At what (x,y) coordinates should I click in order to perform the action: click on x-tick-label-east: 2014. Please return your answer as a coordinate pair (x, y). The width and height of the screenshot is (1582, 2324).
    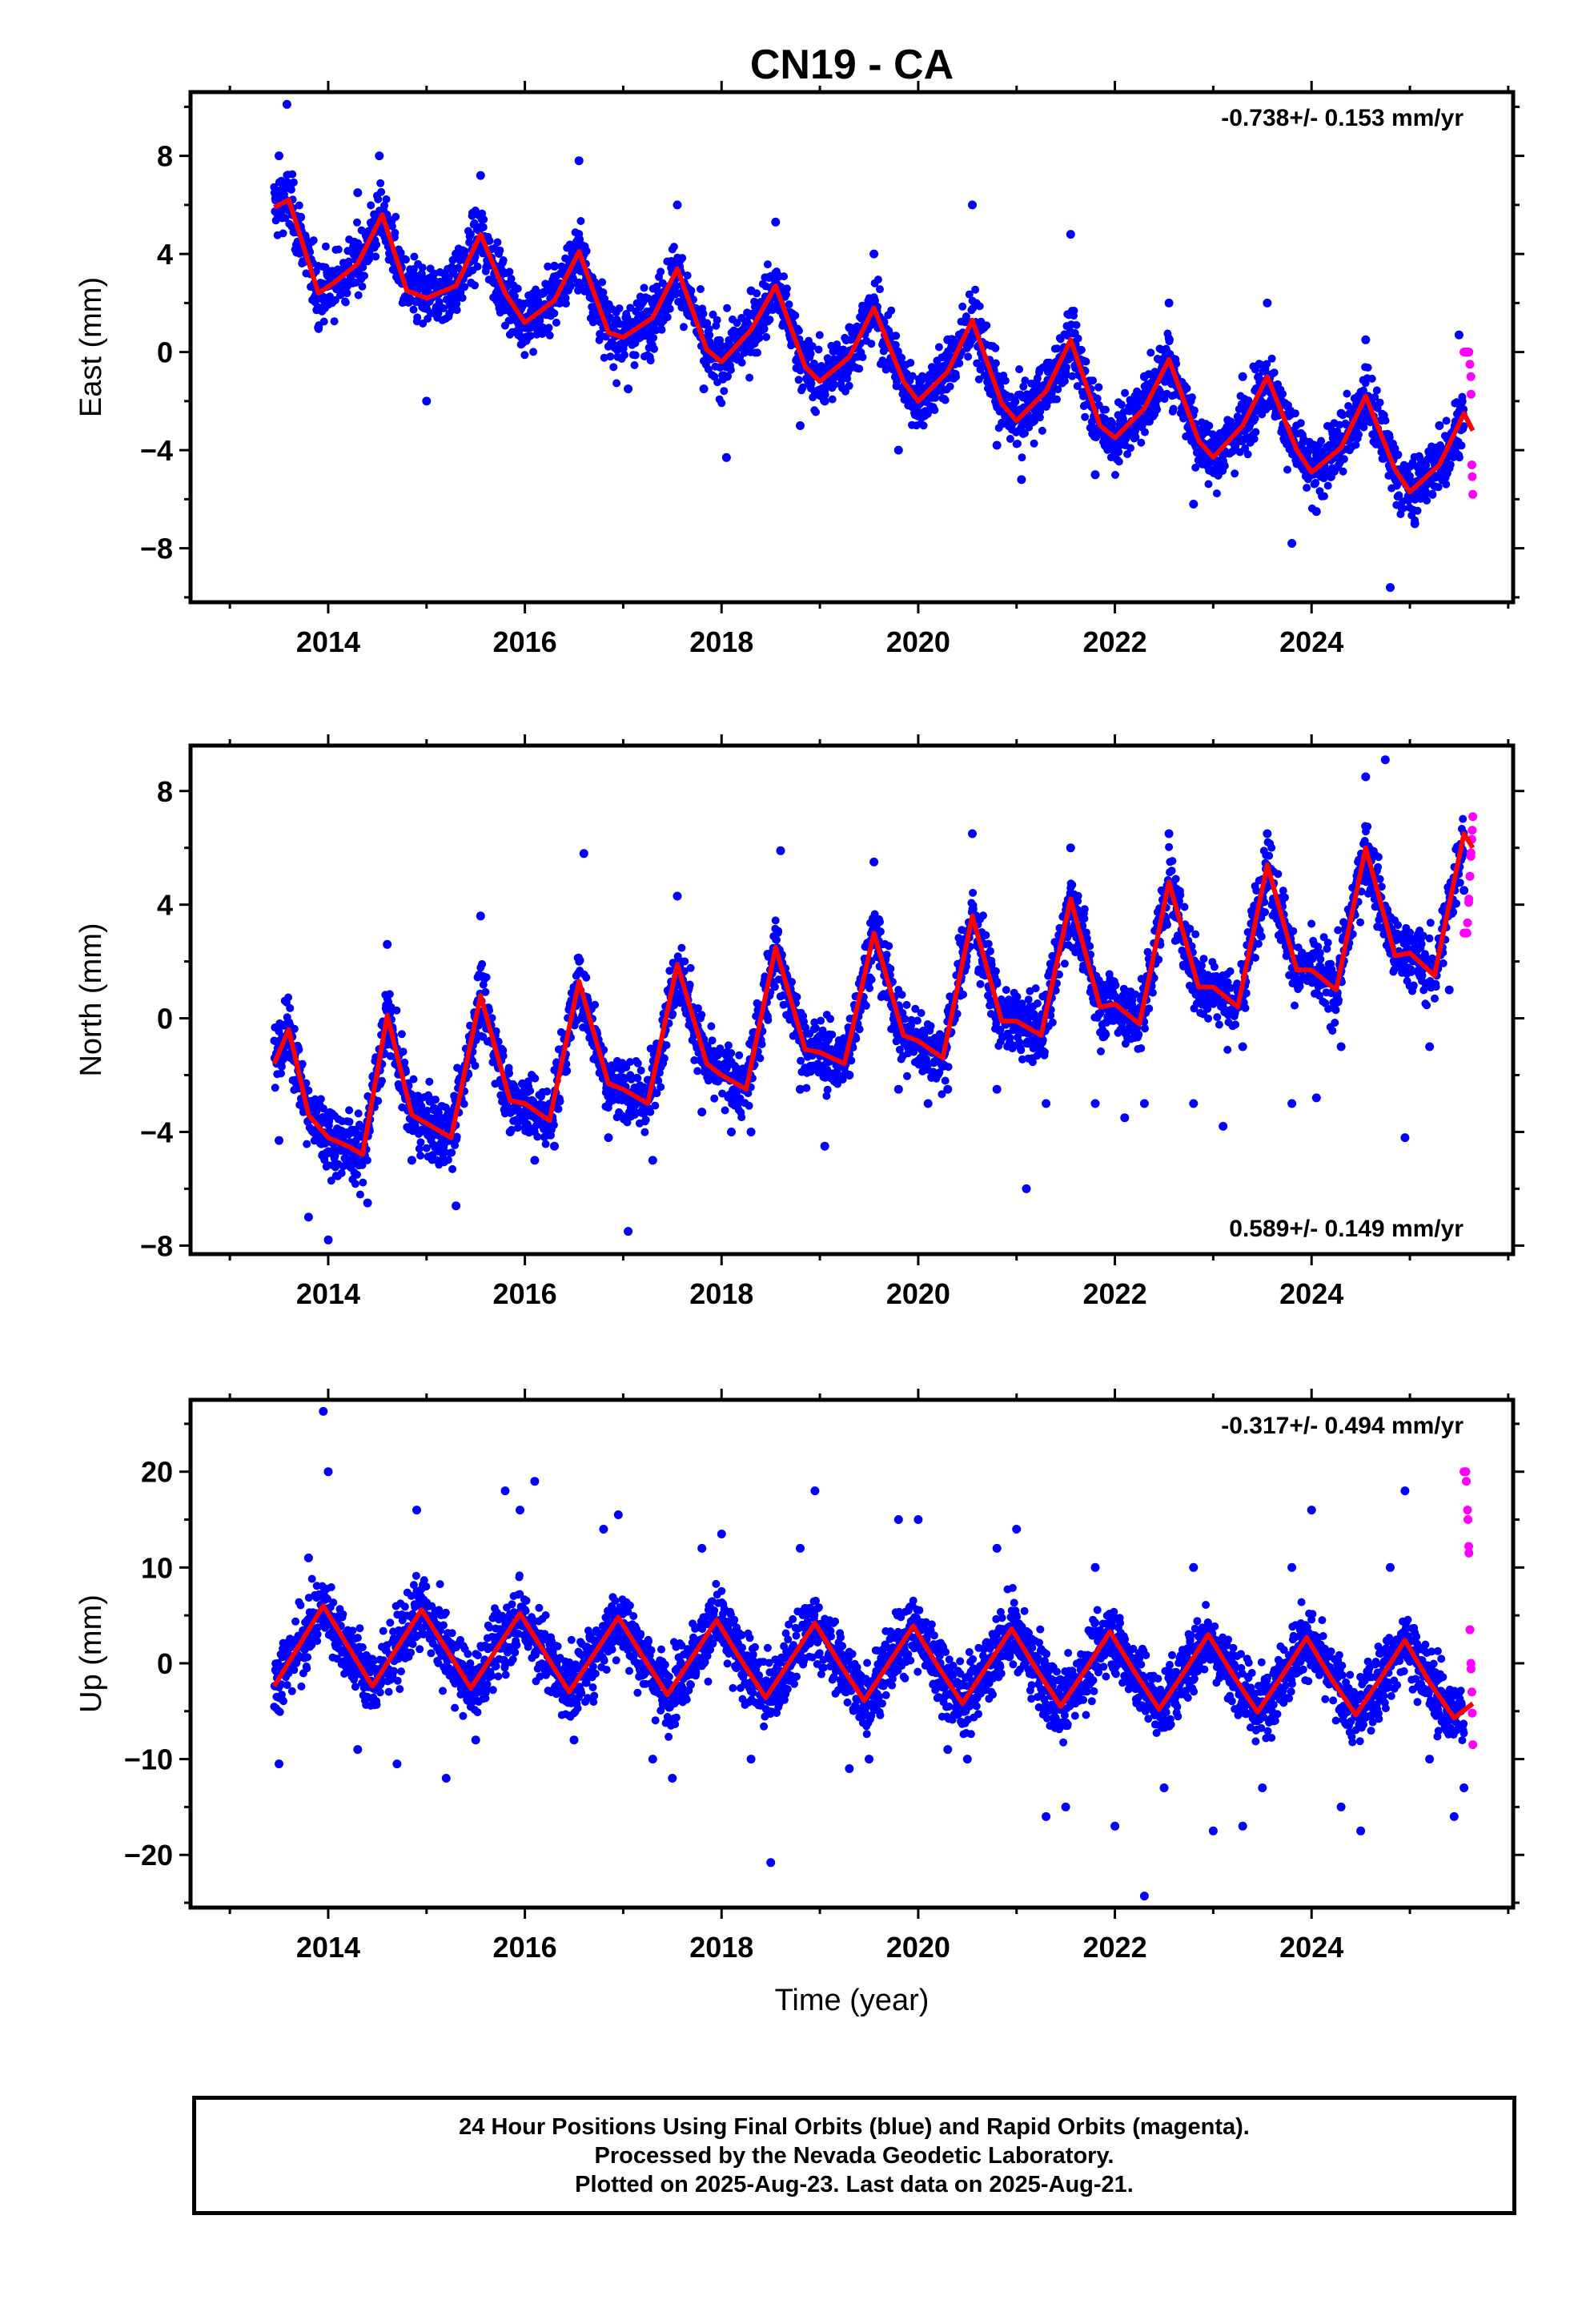
    Looking at the image, I should click on (328, 641).